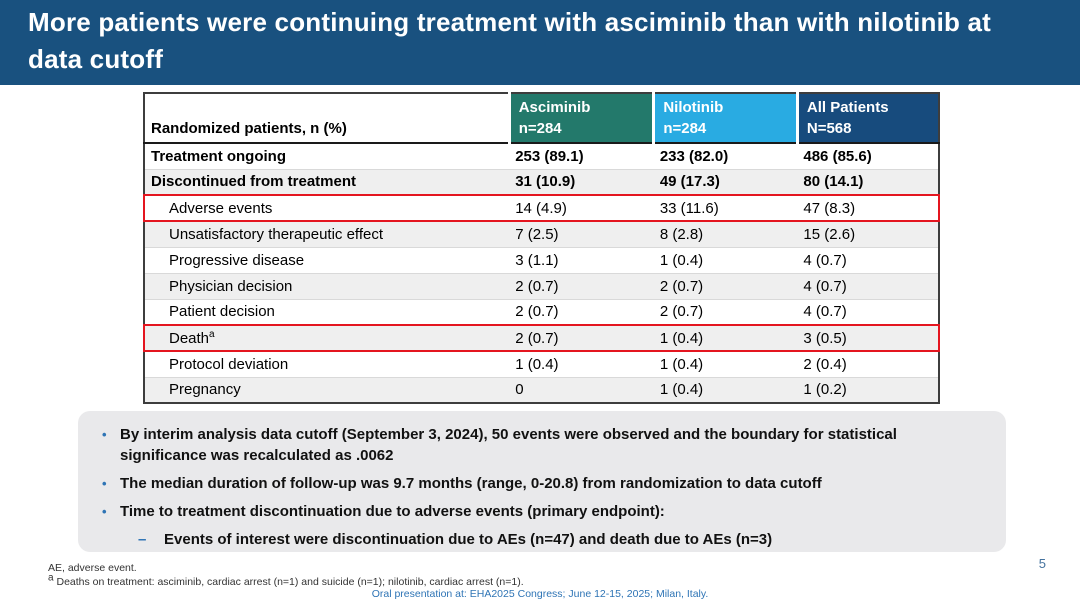 This screenshot has height=607, width=1080. I want to click on row-label: Deatha, so click(326, 338).